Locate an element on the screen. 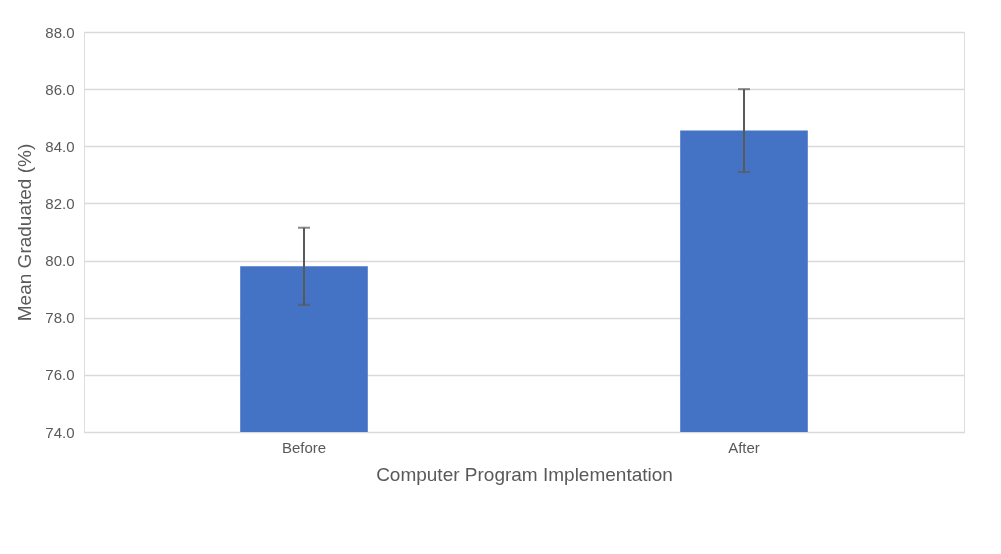 The width and height of the screenshot is (1001, 554). y-tick-label: 82.0 is located at coordinates (60, 203).